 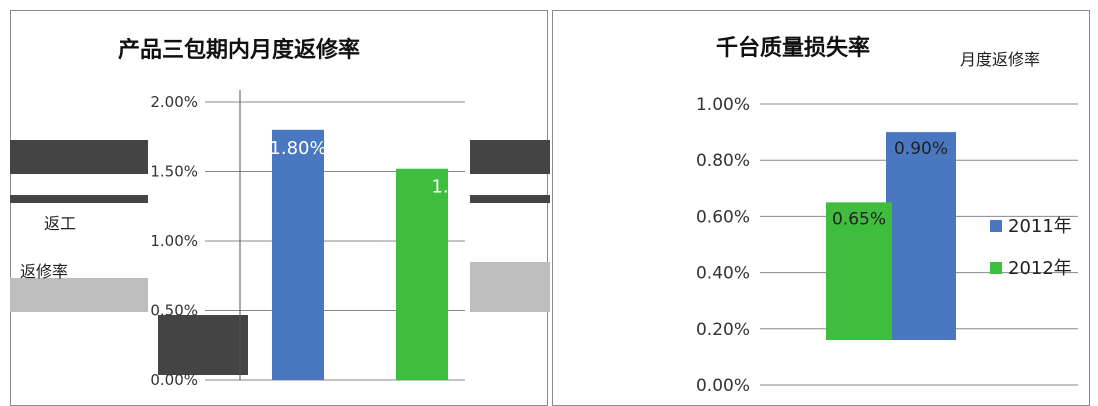 What do you see at coordinates (174, 311) in the screenshot?
I see `left-y-tick-label: 0.50%` at bounding box center [174, 311].